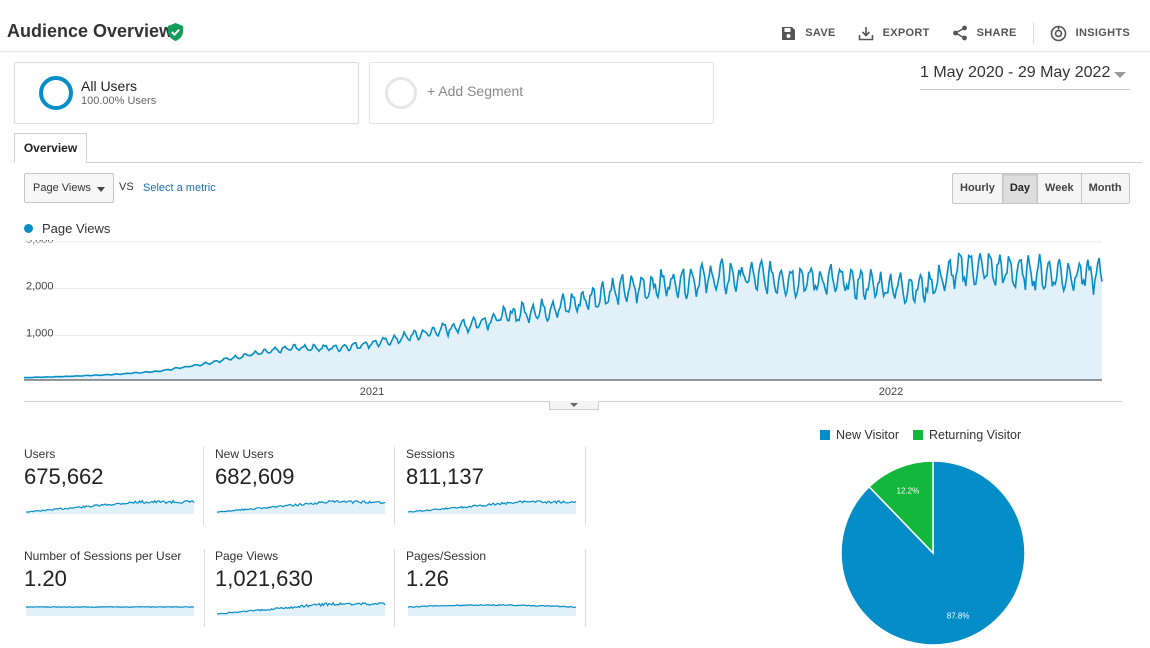 This screenshot has height=648, width=1150. I want to click on pie-legend: New Visitor Returning Visitor, so click(927, 435).